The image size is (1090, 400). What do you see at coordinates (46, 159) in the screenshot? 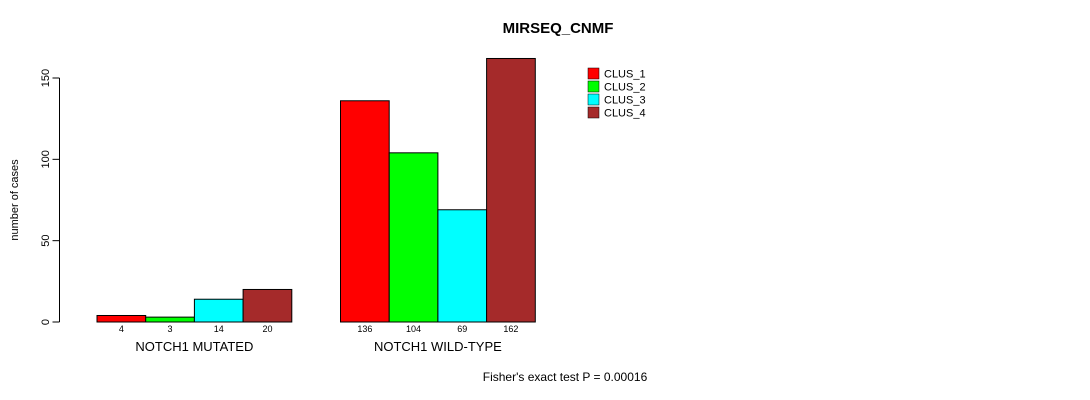
I see `y-tick-label: 100` at bounding box center [46, 159].